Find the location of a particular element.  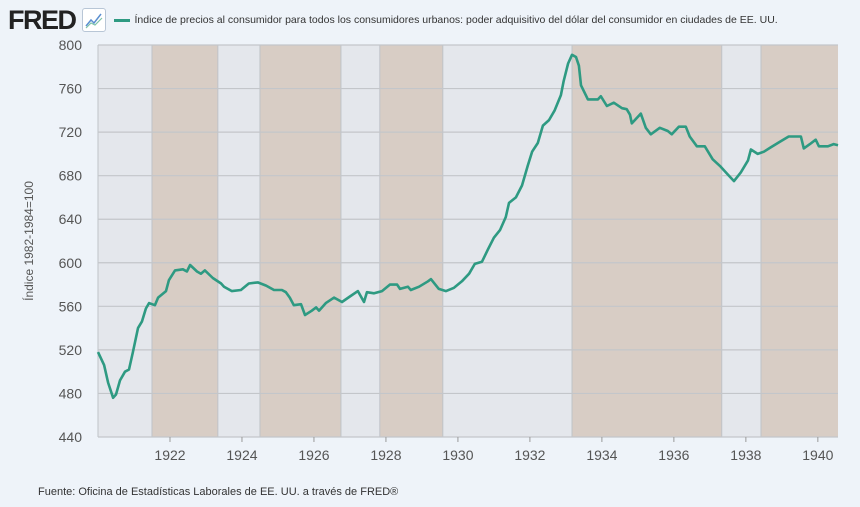

y-tick-label: 520 is located at coordinates (71, 350).